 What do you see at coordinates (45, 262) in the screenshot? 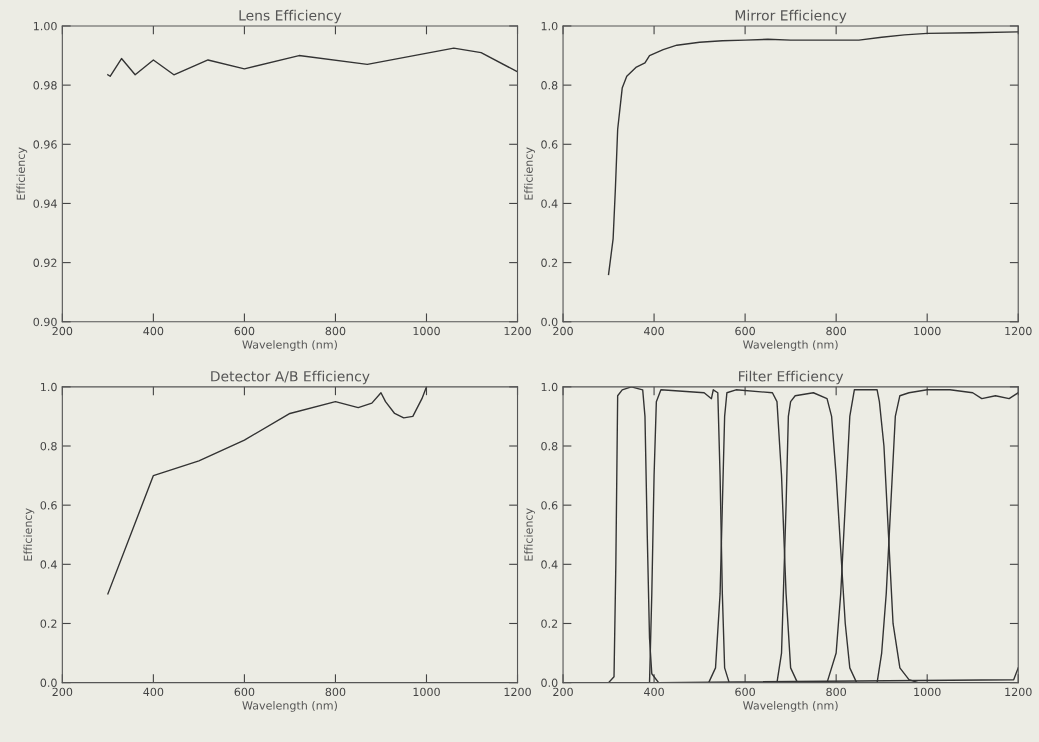
I see `y-tick-label: 0.92` at bounding box center [45, 262].